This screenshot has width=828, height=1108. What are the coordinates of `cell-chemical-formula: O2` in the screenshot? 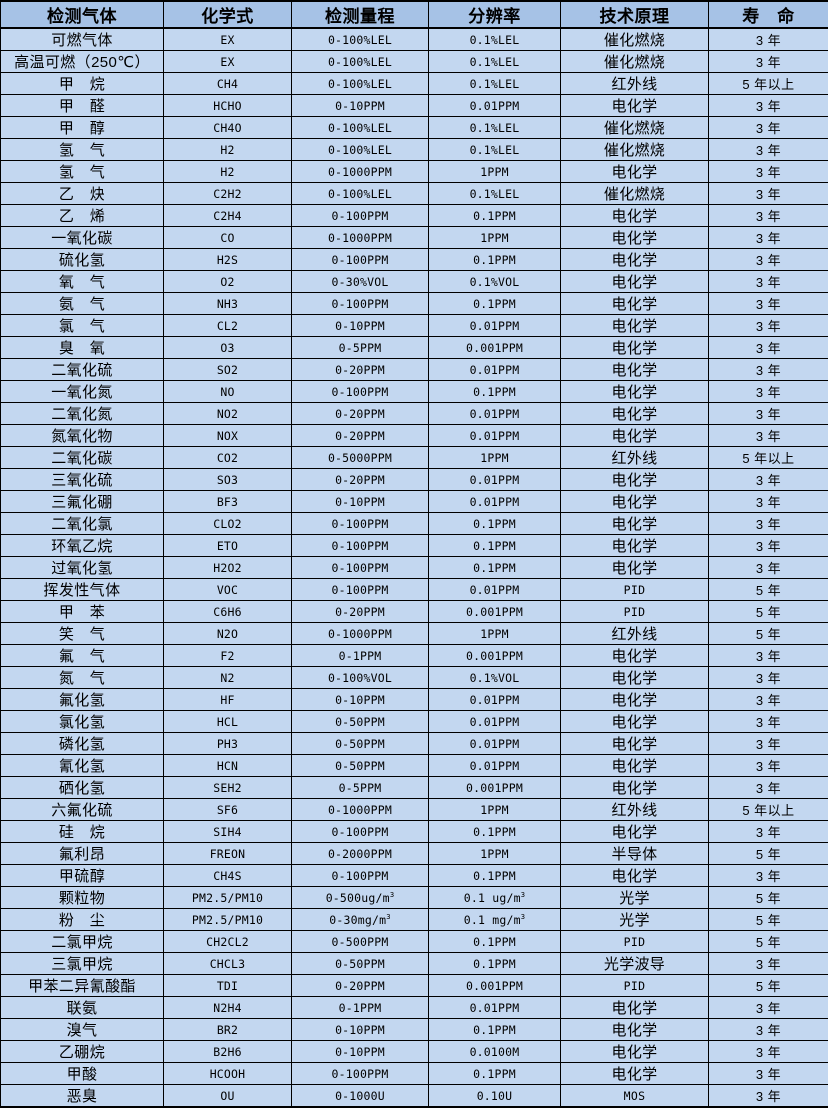 It's located at (228, 282).